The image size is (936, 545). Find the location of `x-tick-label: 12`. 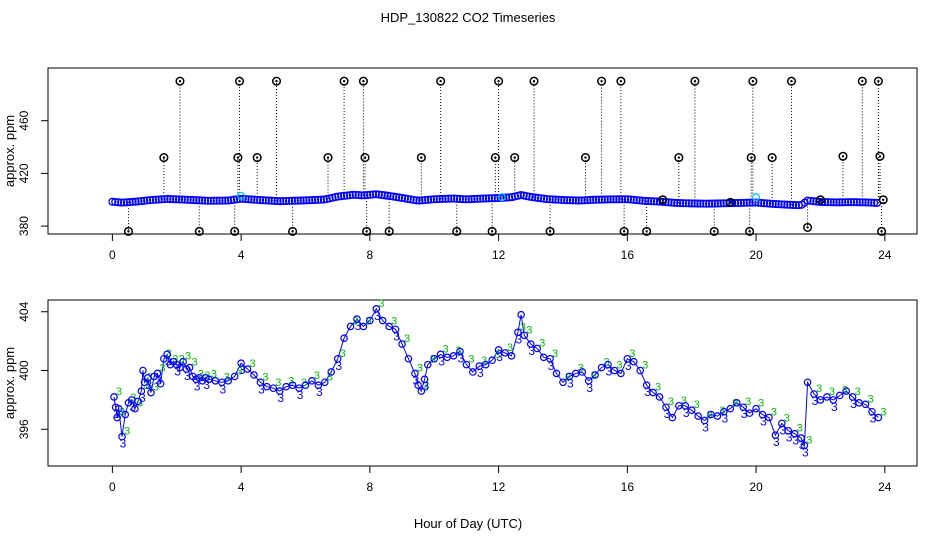

x-tick-label: 12 is located at coordinates (499, 255).